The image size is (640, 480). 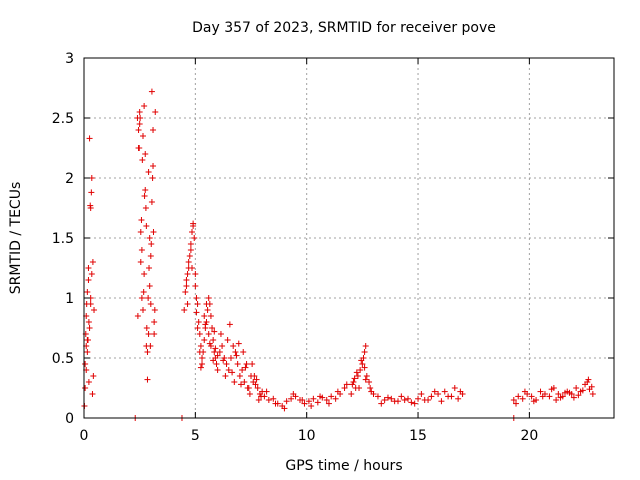 What do you see at coordinates (529, 436) in the screenshot?
I see `x-tick-label: 20` at bounding box center [529, 436].